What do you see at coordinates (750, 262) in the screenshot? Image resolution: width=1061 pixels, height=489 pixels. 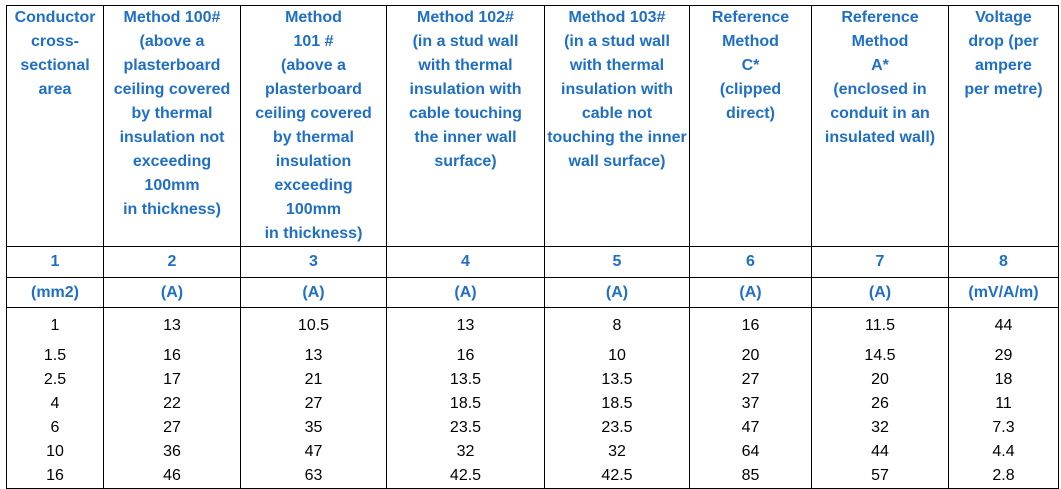 I see `column-number: 6` at bounding box center [750, 262].